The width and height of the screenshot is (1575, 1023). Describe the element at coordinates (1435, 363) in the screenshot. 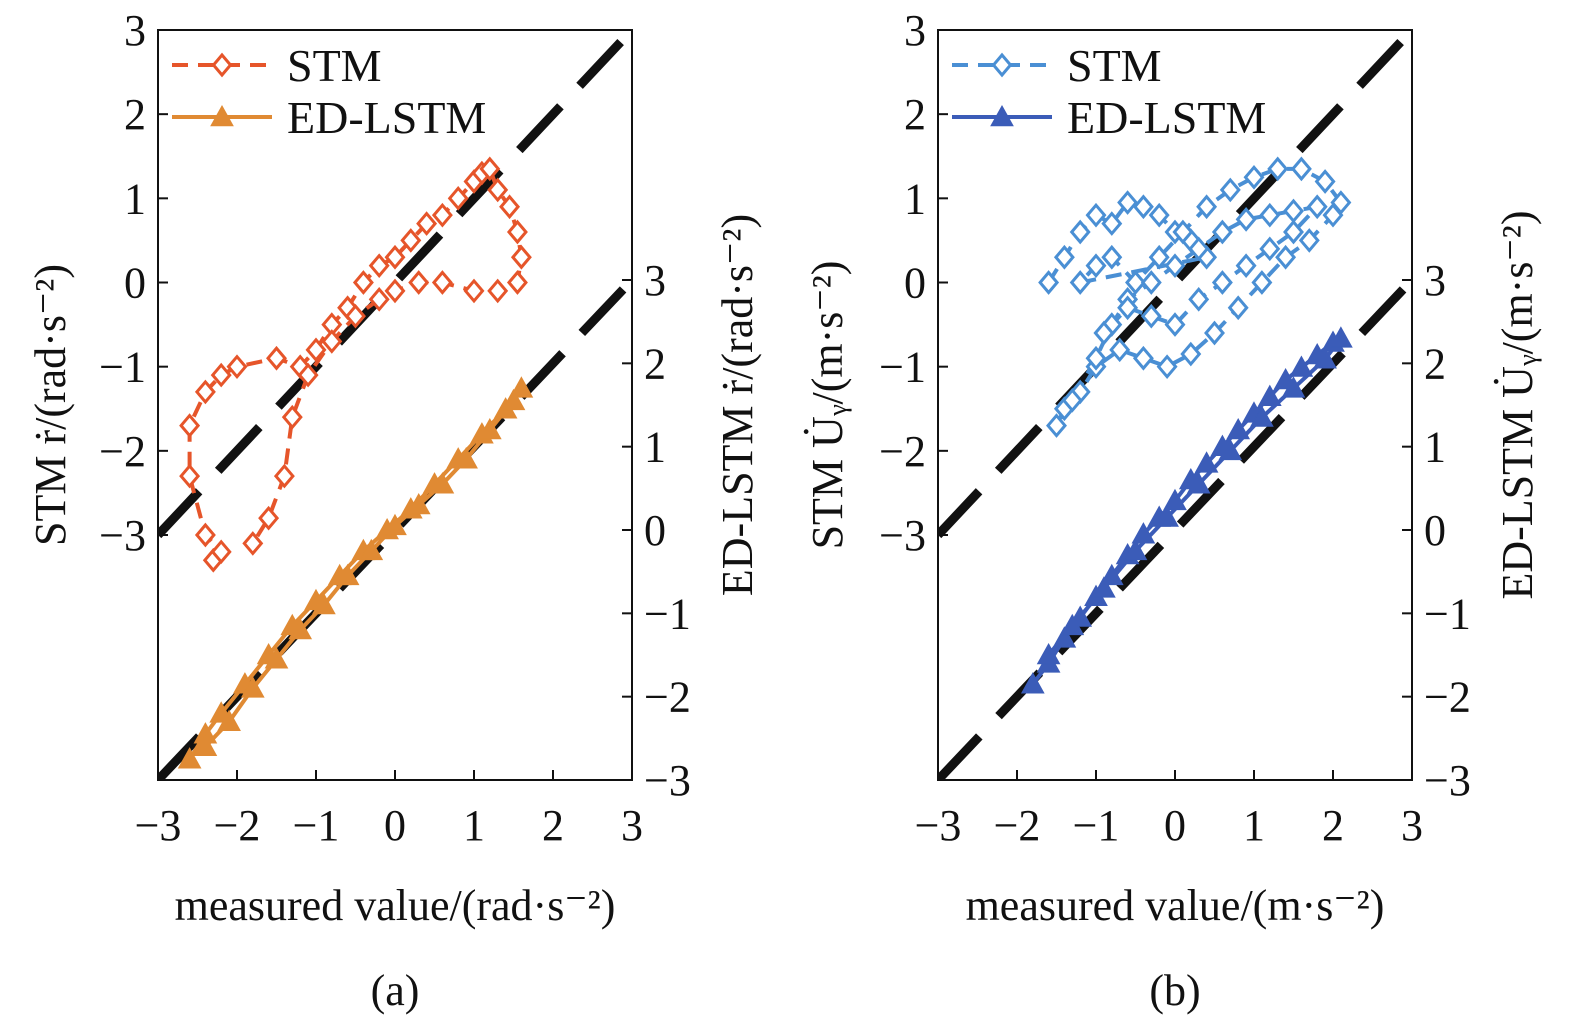

I see `right-tick-label: 2` at that location.